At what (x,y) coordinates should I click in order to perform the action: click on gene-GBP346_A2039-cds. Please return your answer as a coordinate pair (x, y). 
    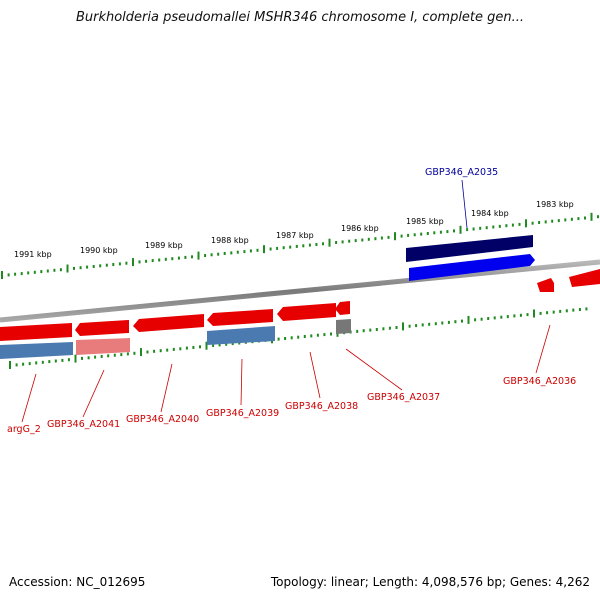
    Looking at the image, I should click on (241, 335).